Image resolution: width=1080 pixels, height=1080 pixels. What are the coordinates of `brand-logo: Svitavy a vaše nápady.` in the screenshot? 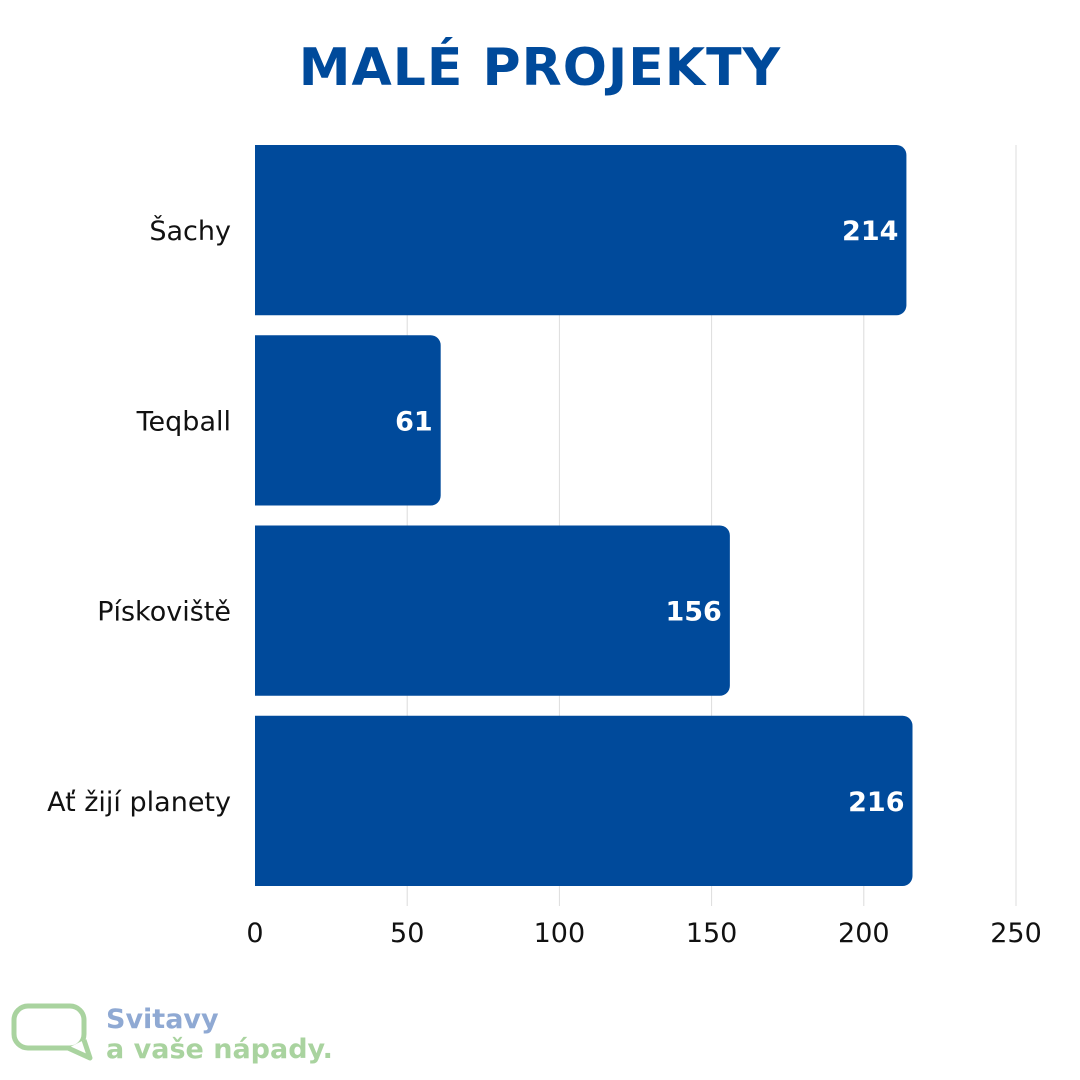 It's located at (178, 1035).